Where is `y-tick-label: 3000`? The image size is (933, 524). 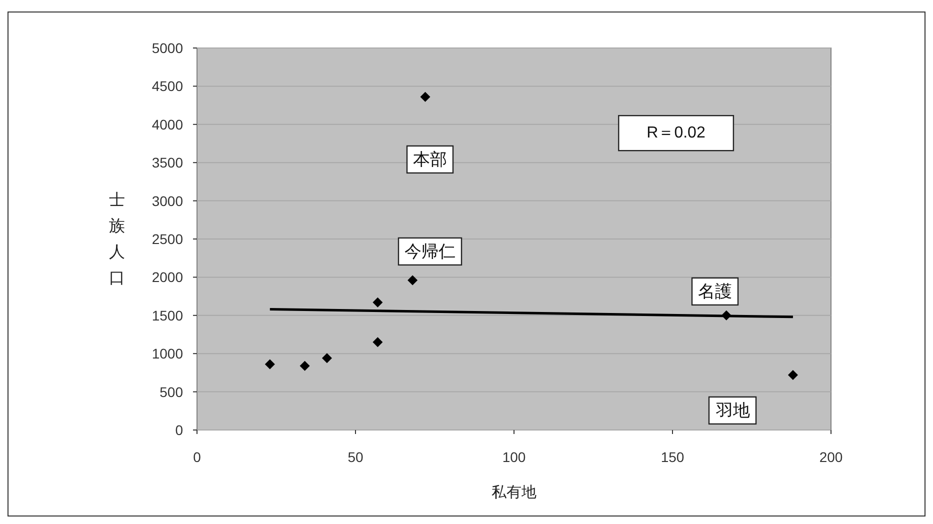
y-tick-label: 3000 is located at coordinates (168, 200).